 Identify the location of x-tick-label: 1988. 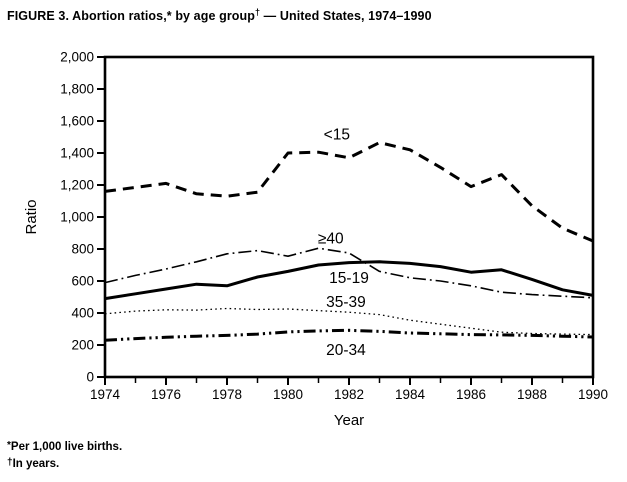
(532, 394).